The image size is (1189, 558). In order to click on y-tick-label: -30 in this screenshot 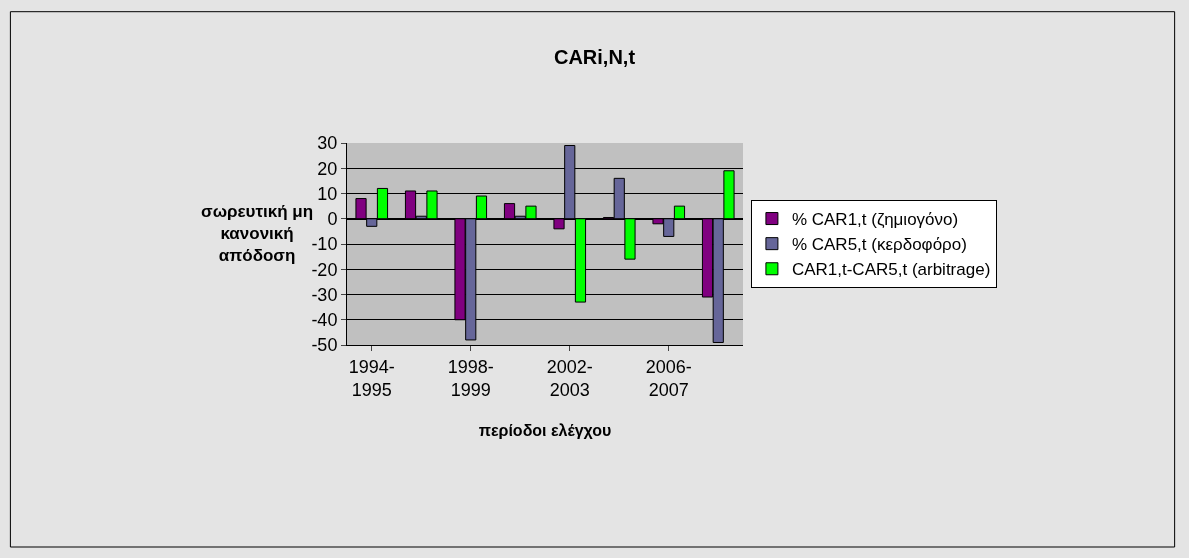, I will do `click(324, 294)`.